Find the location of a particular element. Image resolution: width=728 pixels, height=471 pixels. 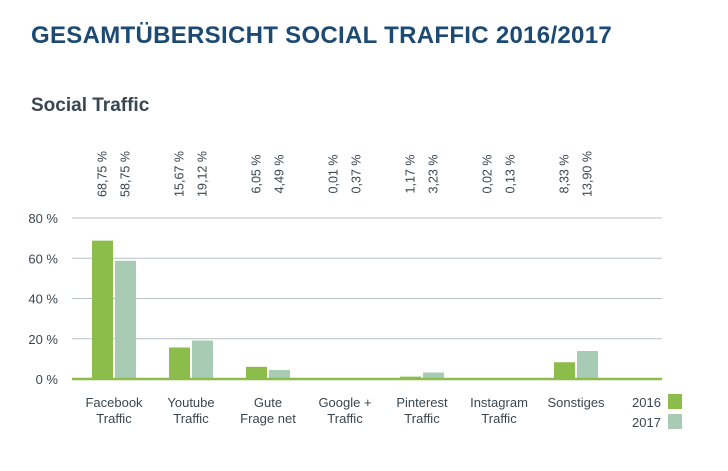

legend-label: 2017 is located at coordinates (646, 422).